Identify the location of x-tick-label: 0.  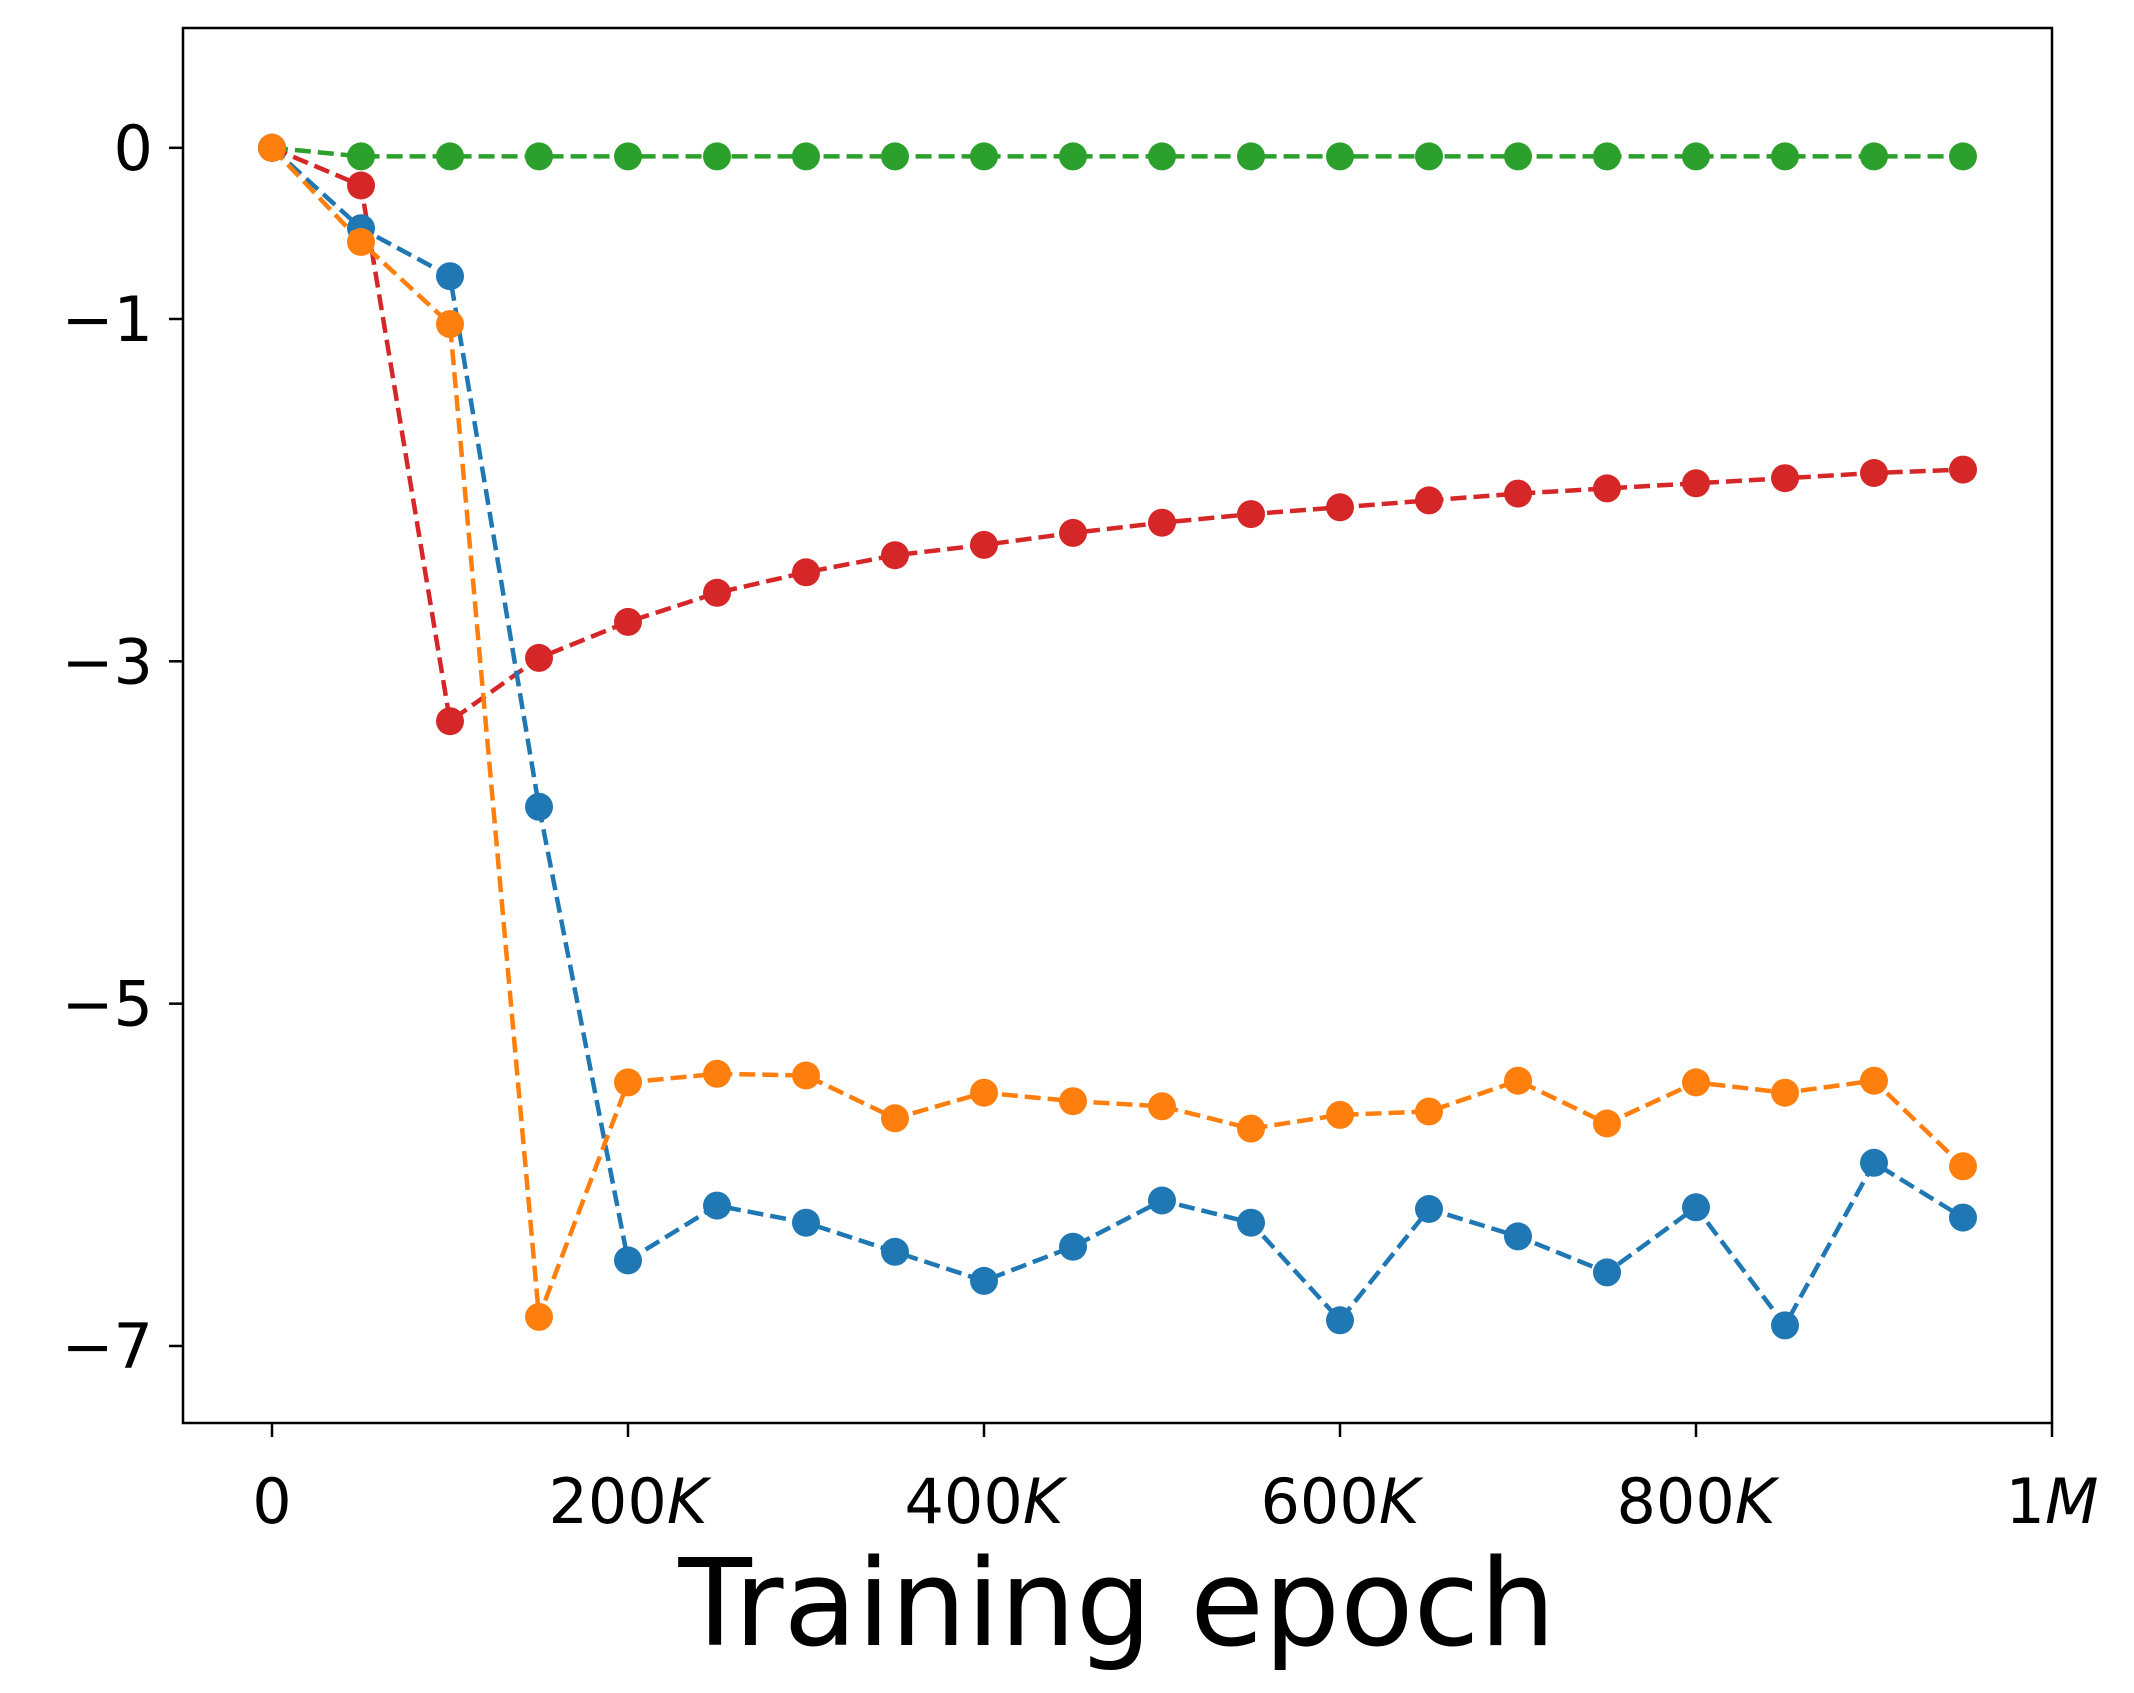
(271, 1501).